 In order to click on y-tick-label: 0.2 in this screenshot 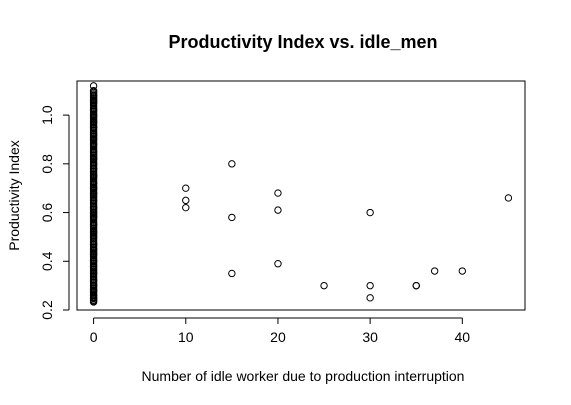, I will do `click(47, 310)`.